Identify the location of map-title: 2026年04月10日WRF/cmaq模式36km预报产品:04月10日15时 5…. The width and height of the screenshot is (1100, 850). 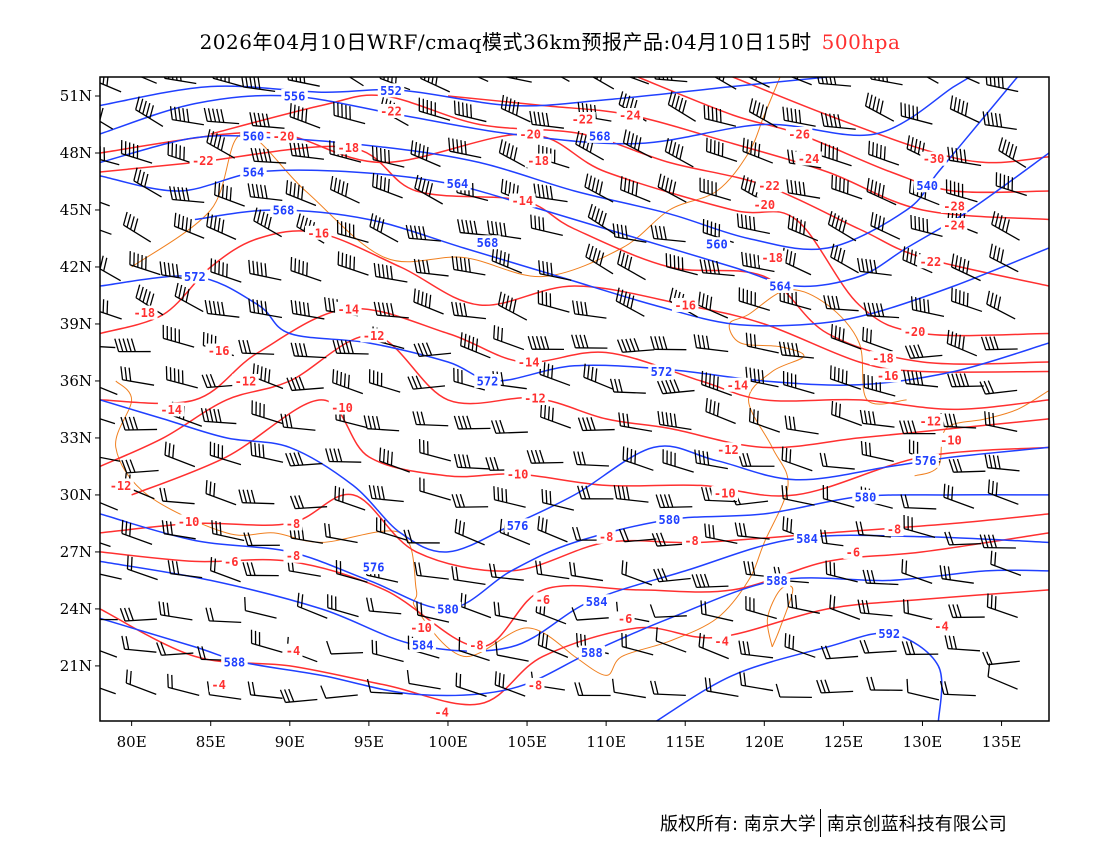
(550, 40).